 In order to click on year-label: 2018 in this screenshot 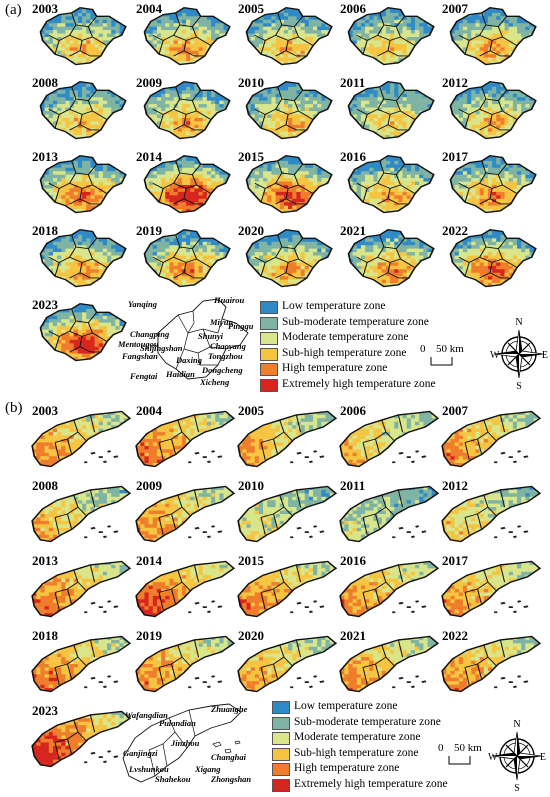, I will do `click(45, 636)`.